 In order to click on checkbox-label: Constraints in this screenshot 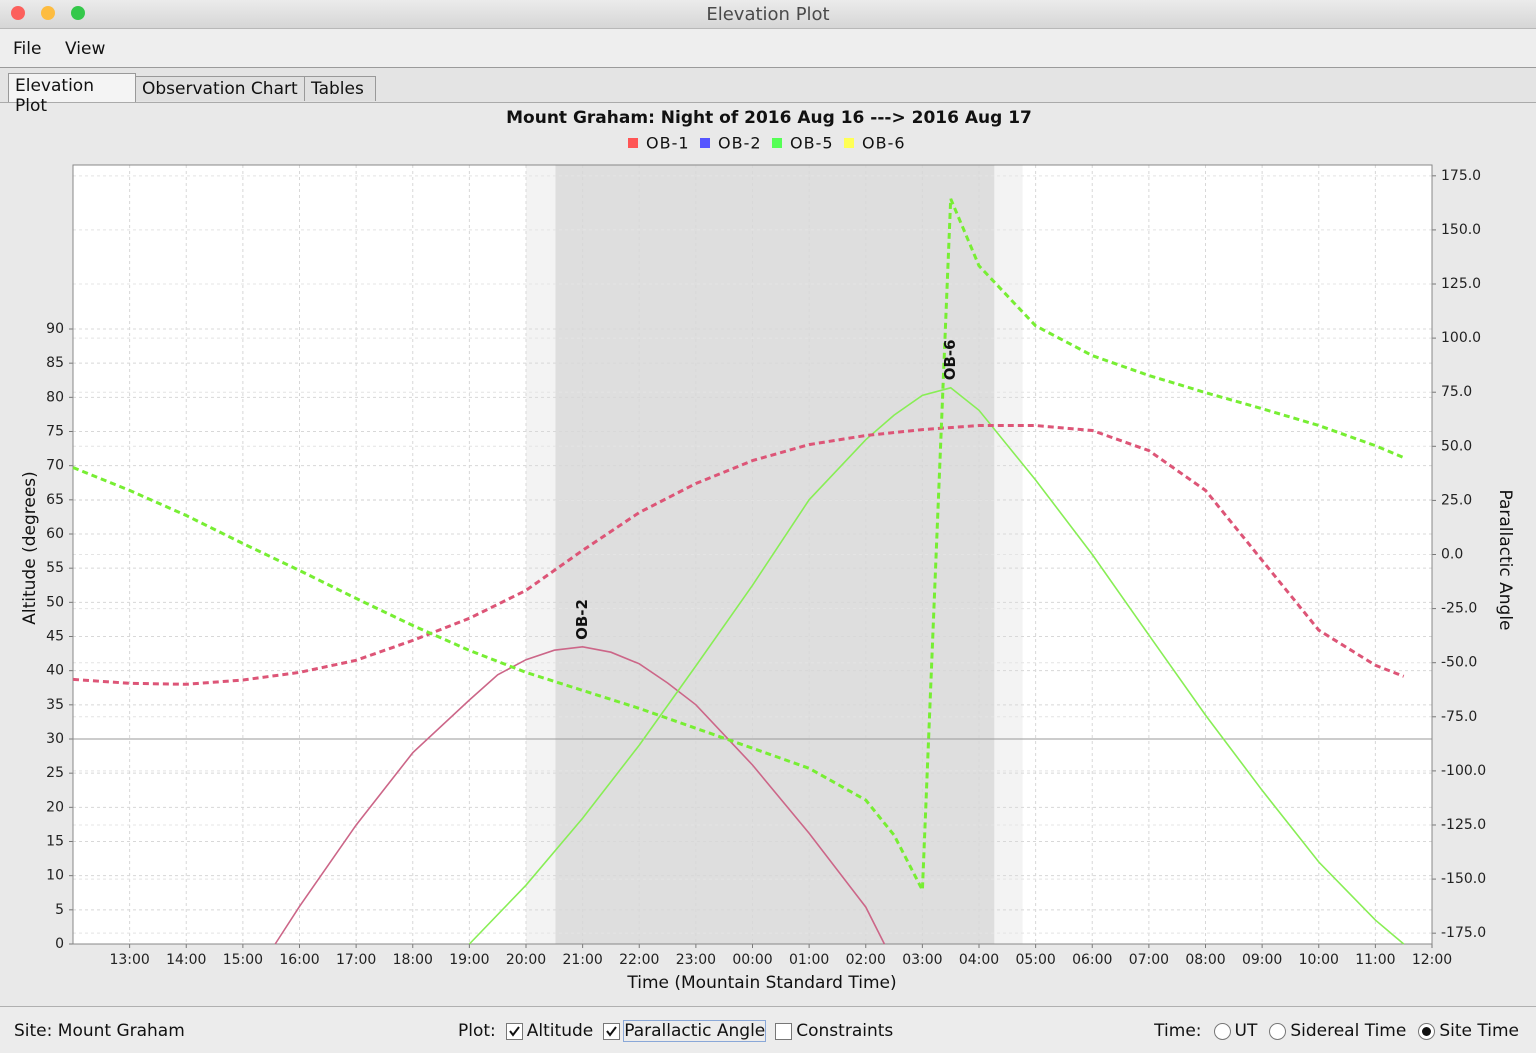, I will do `click(845, 1031)`.